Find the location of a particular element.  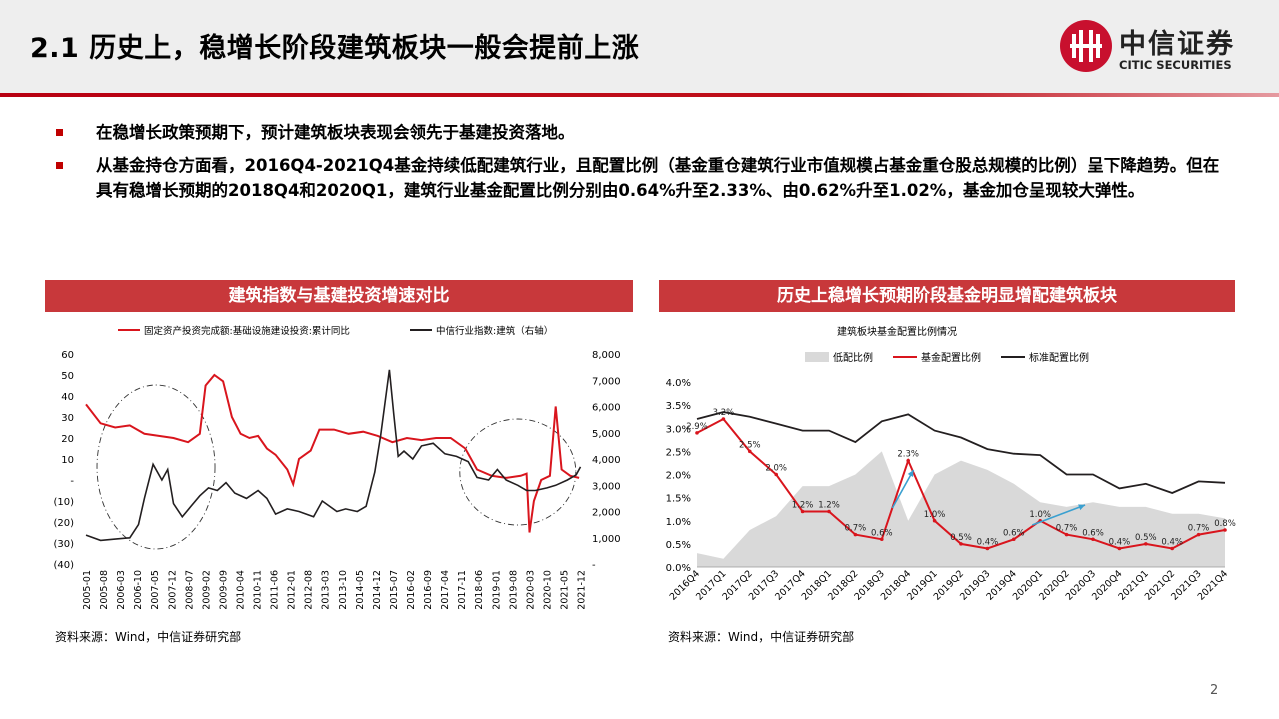

x-tick-label: 2005-08 is located at coordinates (104, 590).